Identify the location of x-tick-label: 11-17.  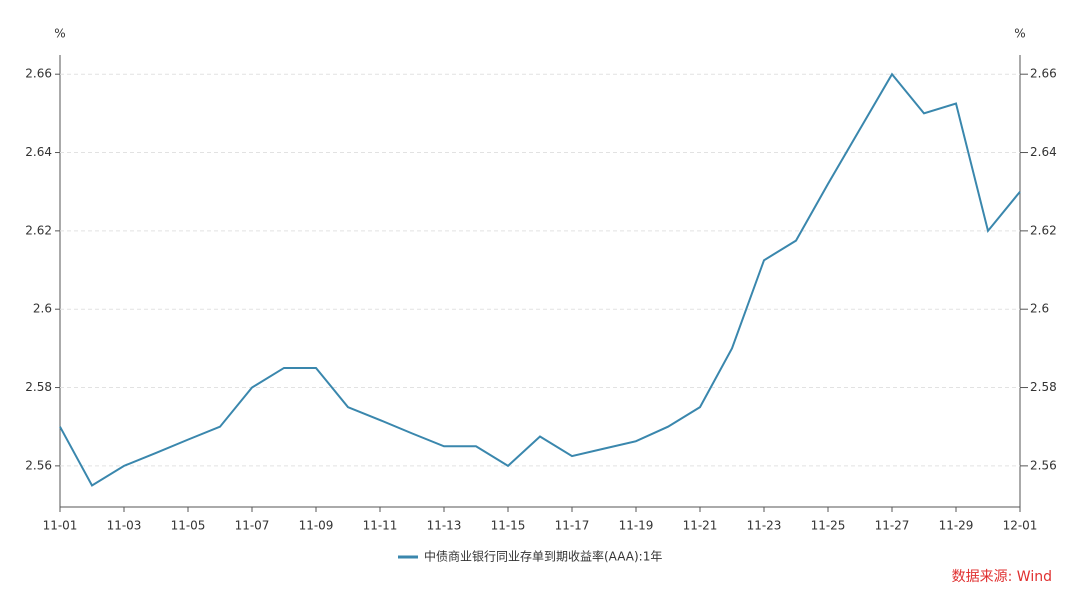
(572, 526).